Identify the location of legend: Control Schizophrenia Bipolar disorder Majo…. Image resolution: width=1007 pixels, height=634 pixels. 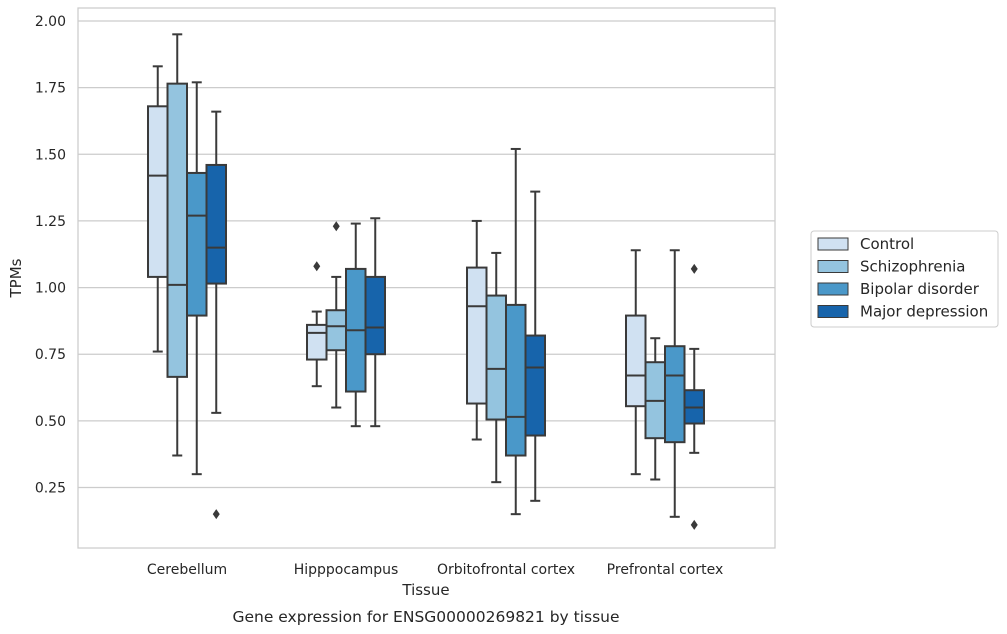
(904, 279).